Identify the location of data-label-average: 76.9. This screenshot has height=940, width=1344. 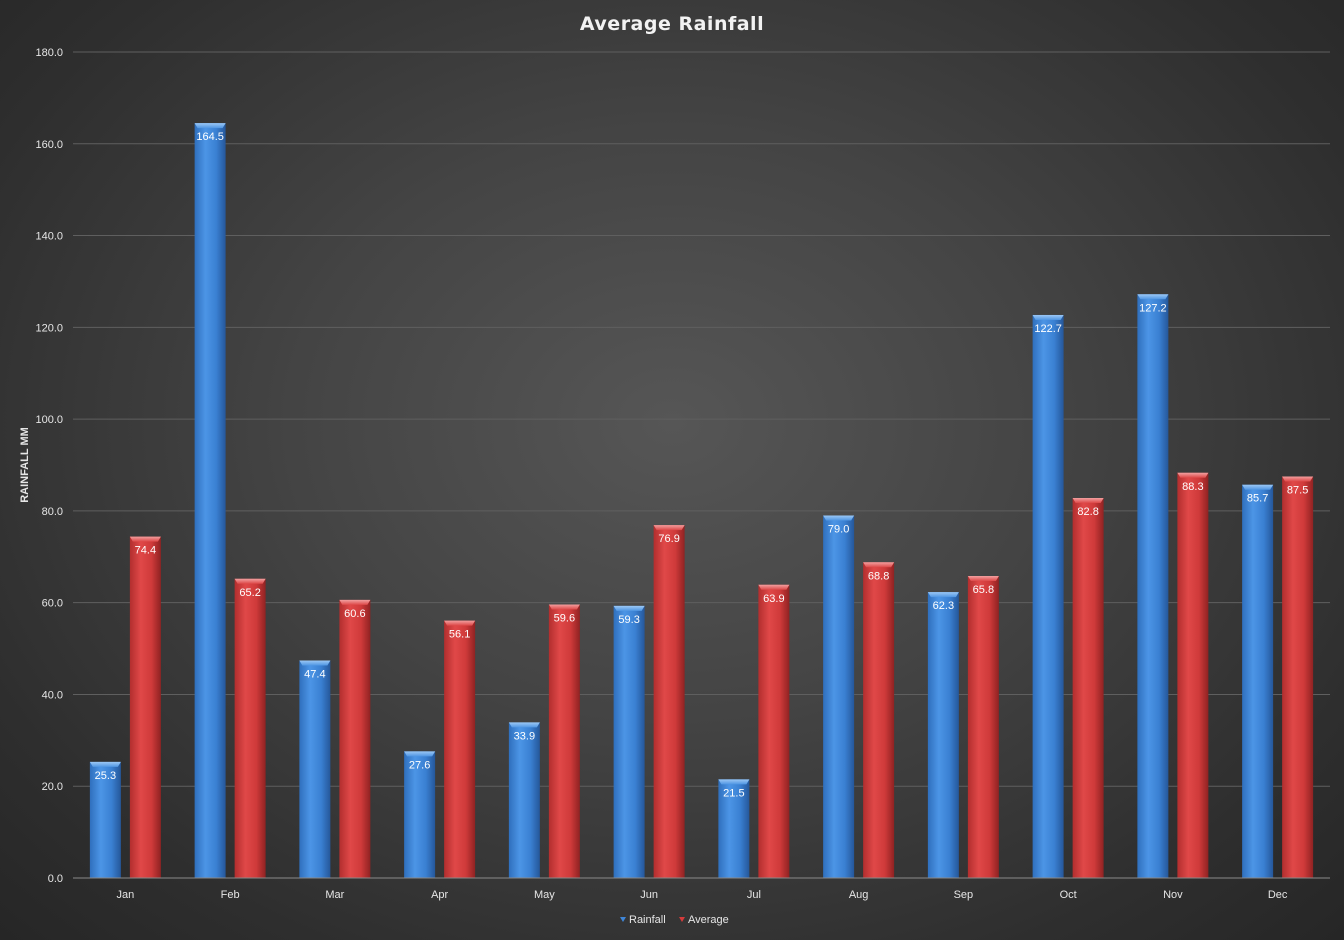
(668, 539).